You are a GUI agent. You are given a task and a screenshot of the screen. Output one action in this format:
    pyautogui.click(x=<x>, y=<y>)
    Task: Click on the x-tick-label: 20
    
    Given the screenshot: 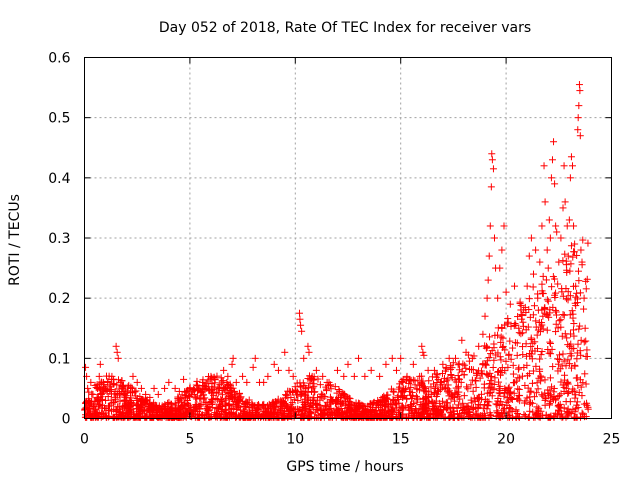 What is the action you would take?
    pyautogui.click(x=506, y=440)
    